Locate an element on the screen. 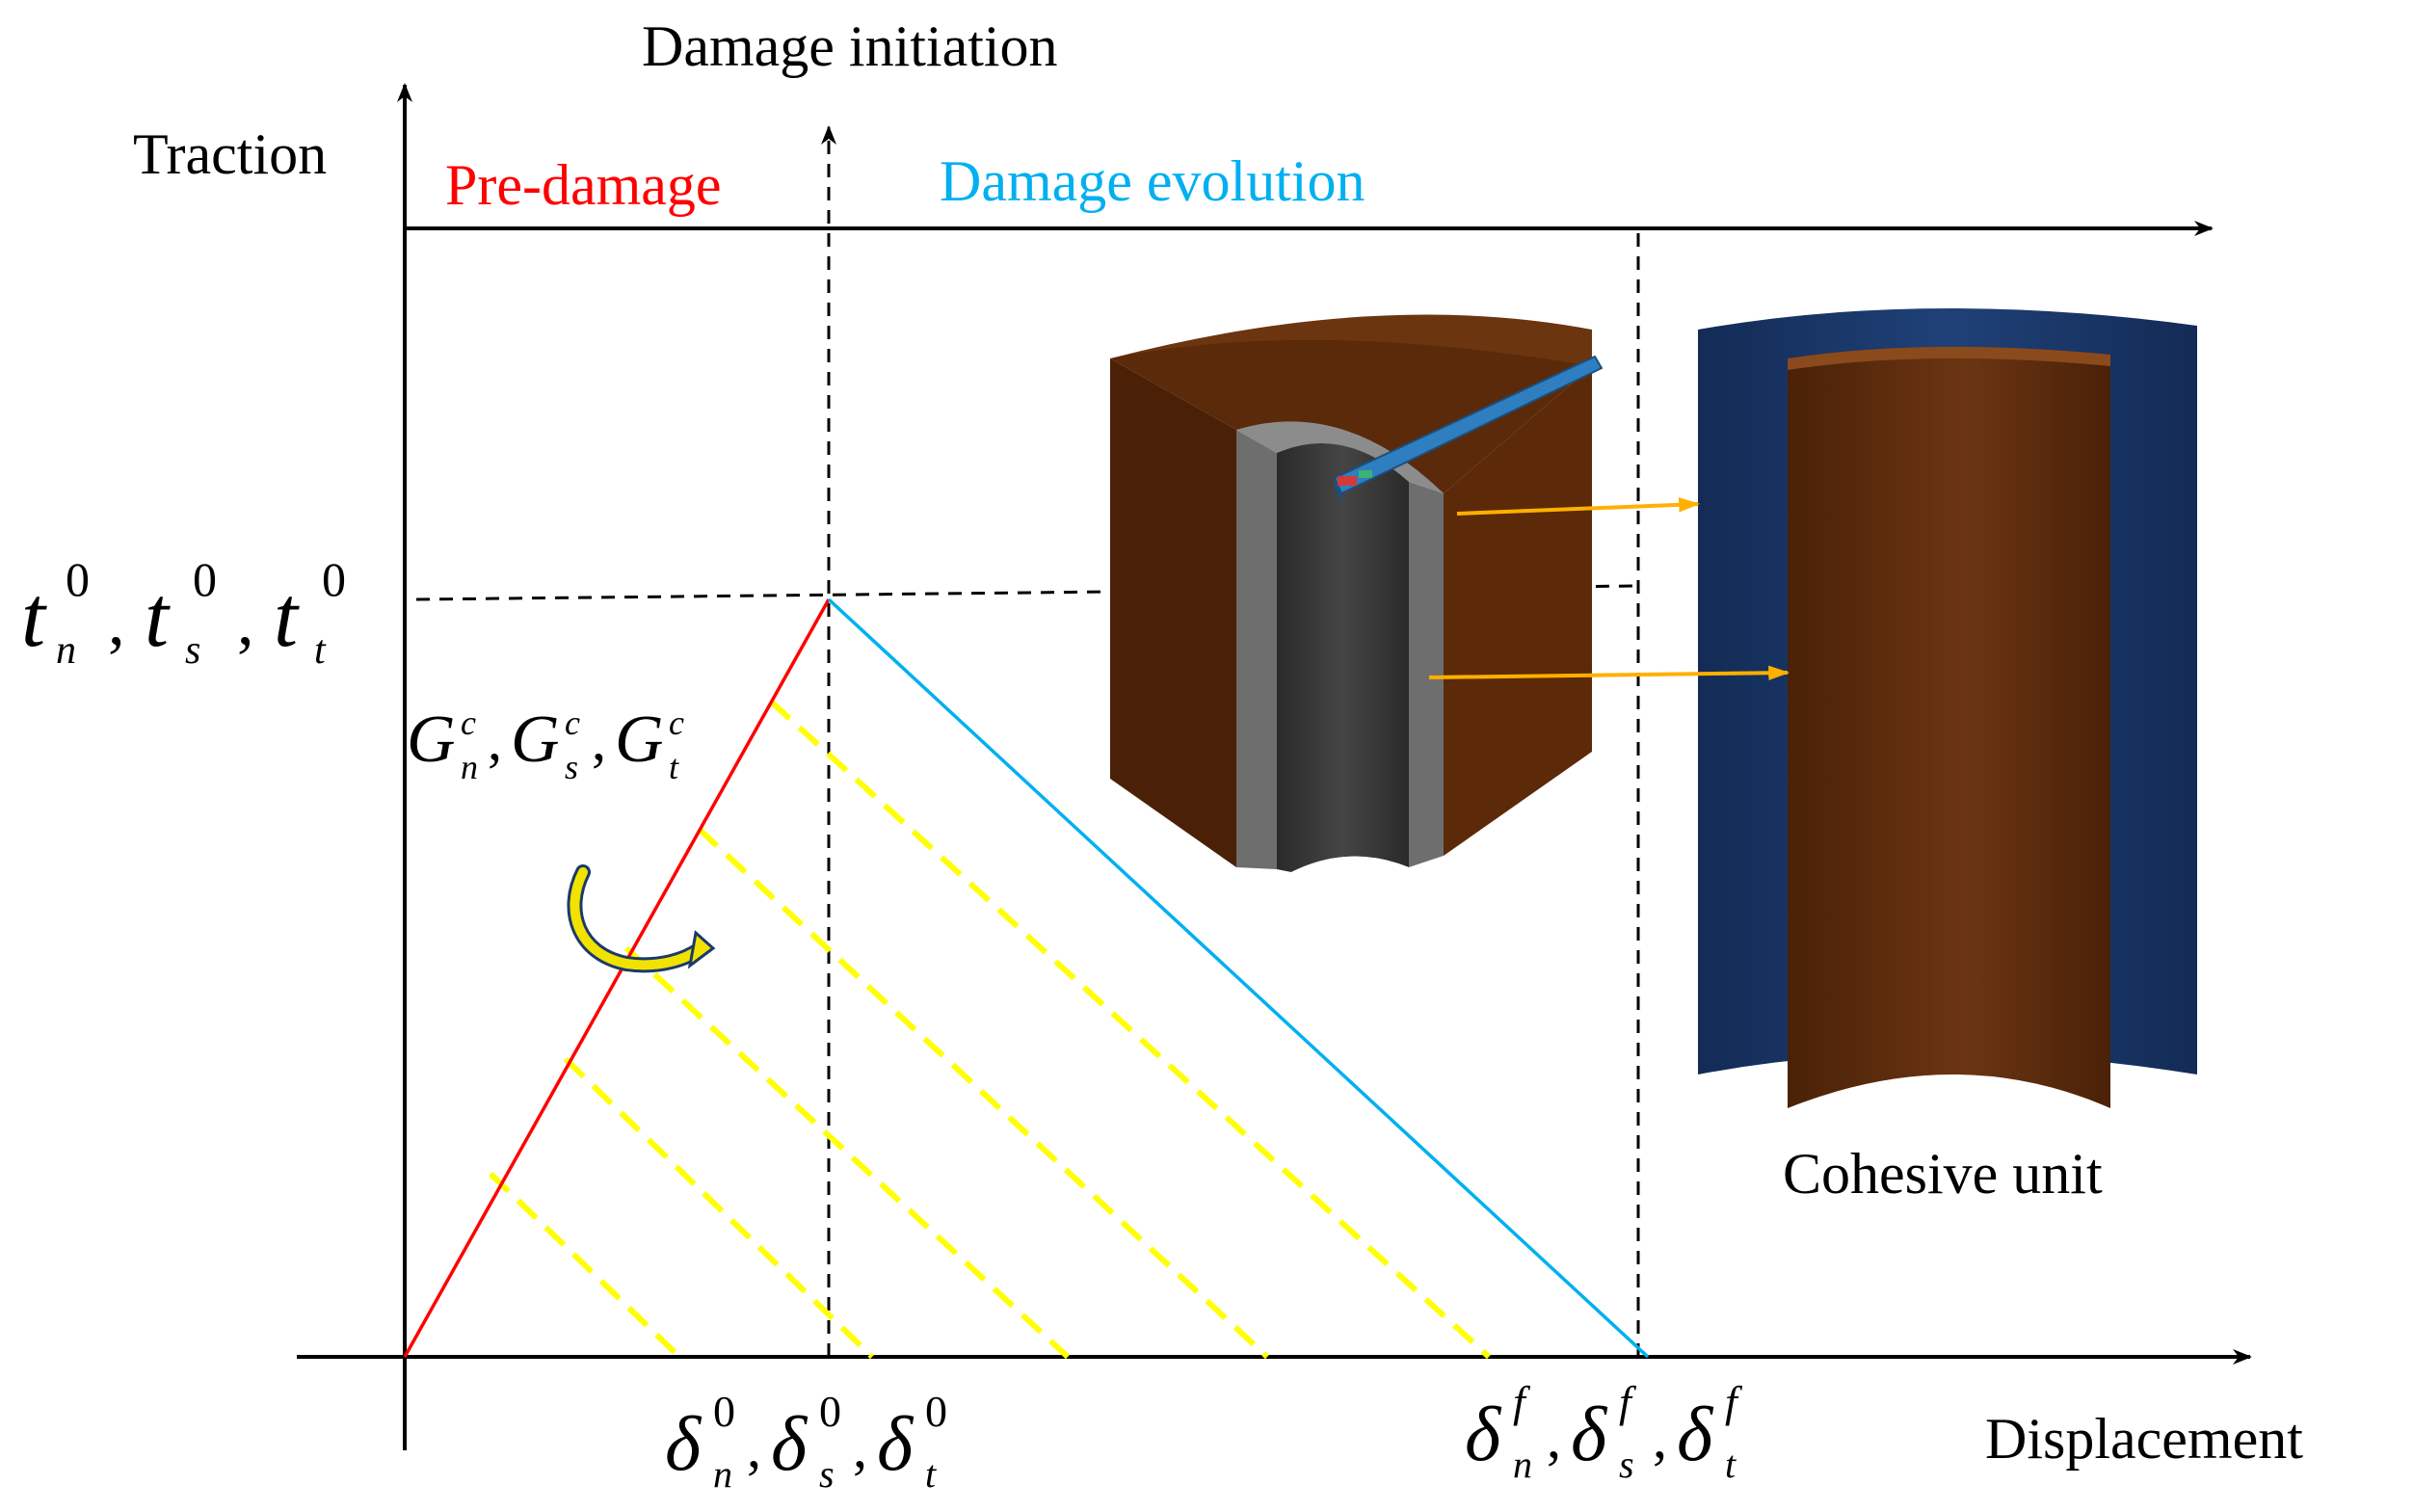 This screenshot has height=1512, width=2413. cement-ring-right is located at coordinates (1426, 674).